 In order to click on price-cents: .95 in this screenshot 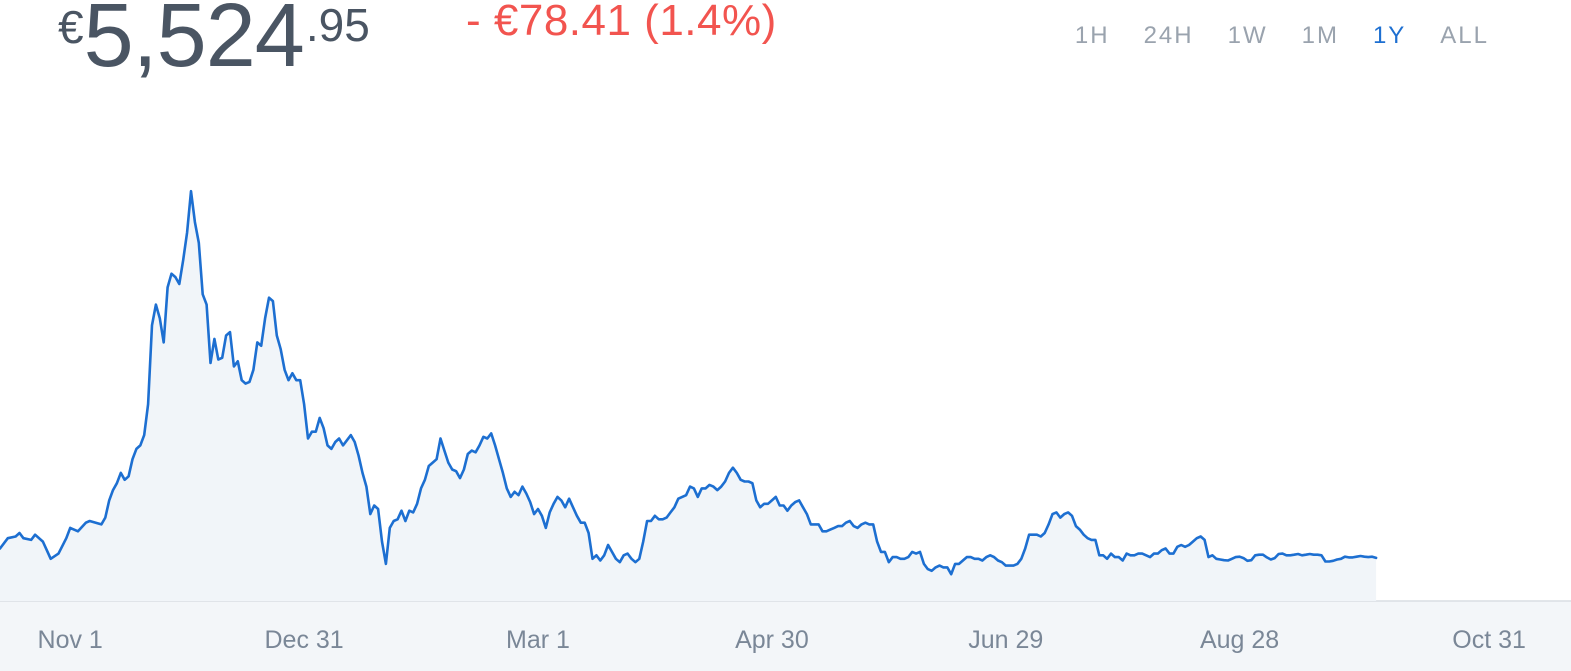, I will do `click(337, 25)`.